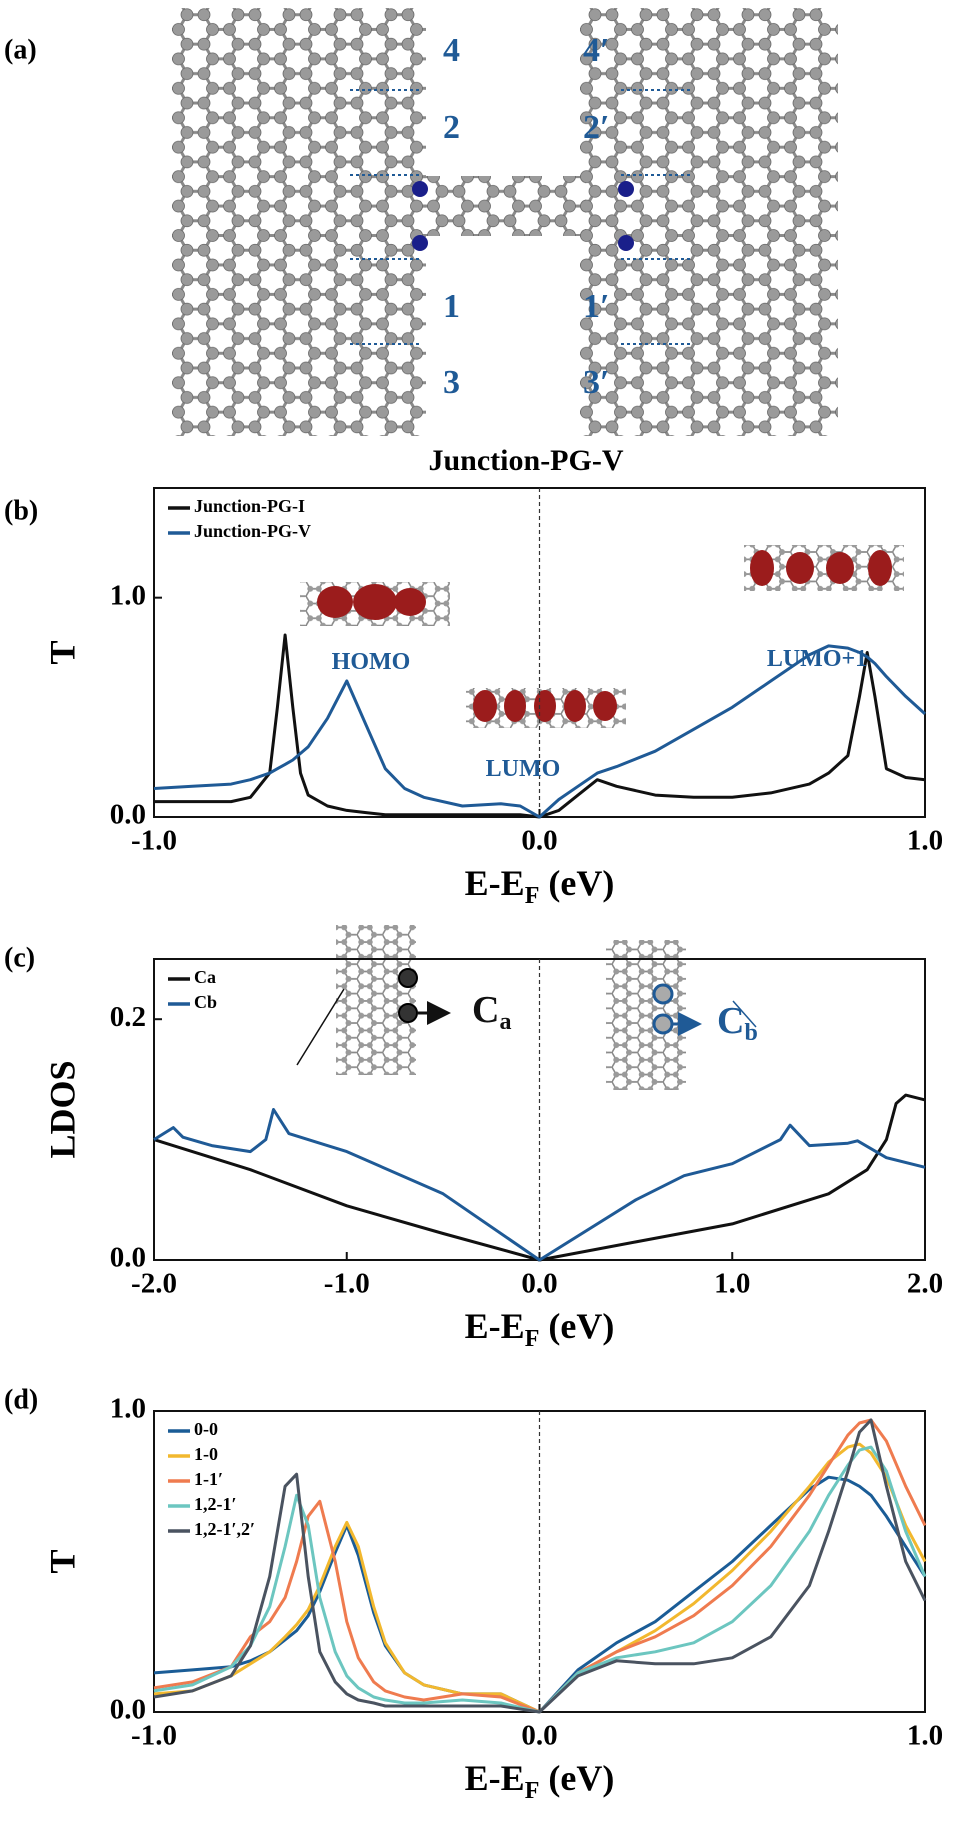  Describe the element at coordinates (205, 1002) in the screenshot. I see `legend-label: Cb` at that location.